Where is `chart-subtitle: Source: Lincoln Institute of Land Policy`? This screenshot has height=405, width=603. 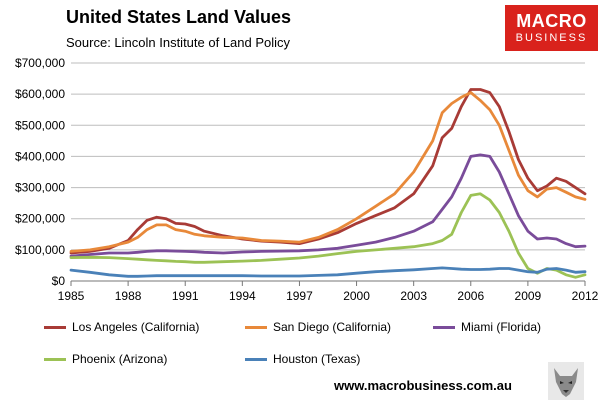
chart-subtitle: Source: Lincoln Institute of Land Policy is located at coordinates (178, 42).